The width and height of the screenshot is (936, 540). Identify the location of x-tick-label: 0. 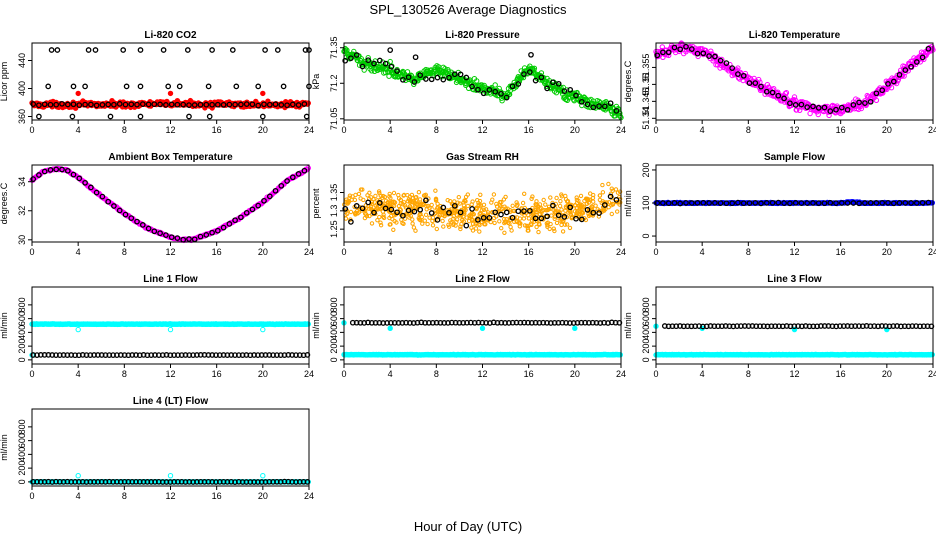
(31, 130).